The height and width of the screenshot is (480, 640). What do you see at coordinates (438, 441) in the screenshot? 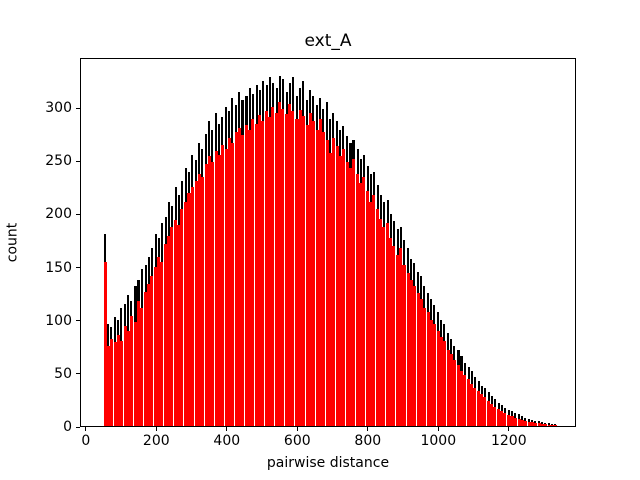
I see `x-tick-label: 1000` at bounding box center [438, 441].